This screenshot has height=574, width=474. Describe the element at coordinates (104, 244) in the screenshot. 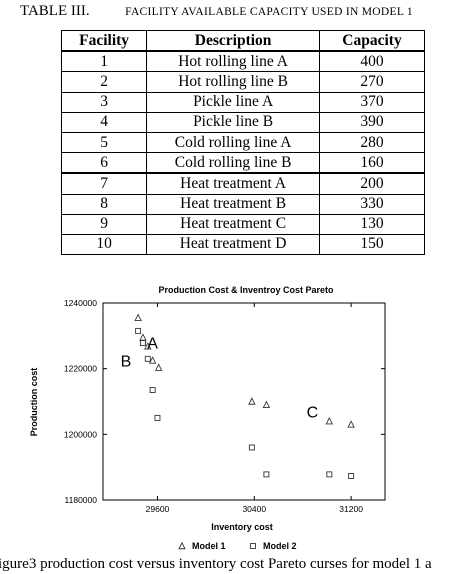

I see `cell-facility: 10` at that location.